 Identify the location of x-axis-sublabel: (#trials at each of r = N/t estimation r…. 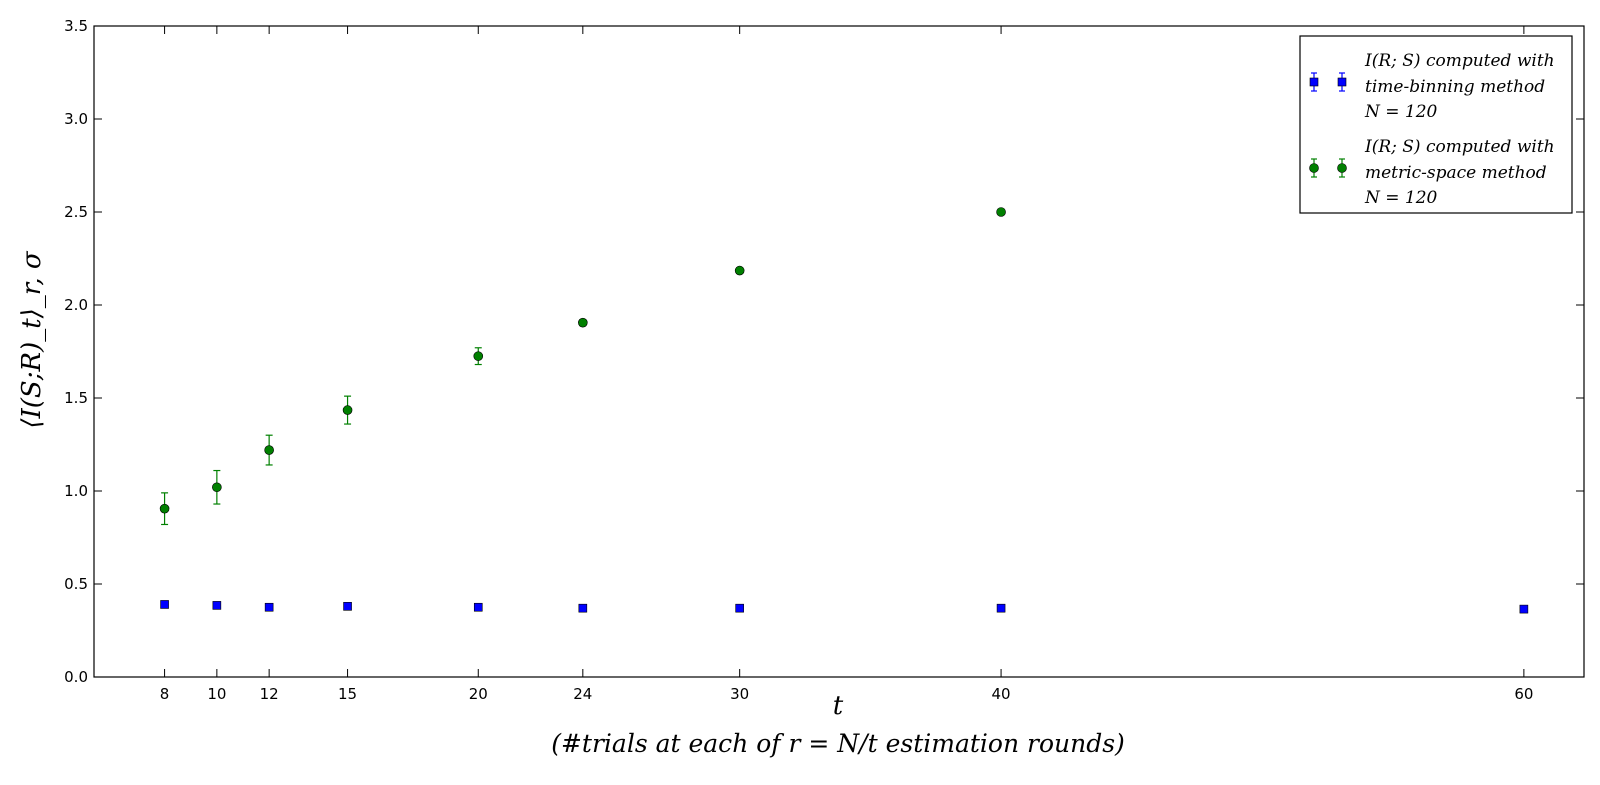
(838, 743).